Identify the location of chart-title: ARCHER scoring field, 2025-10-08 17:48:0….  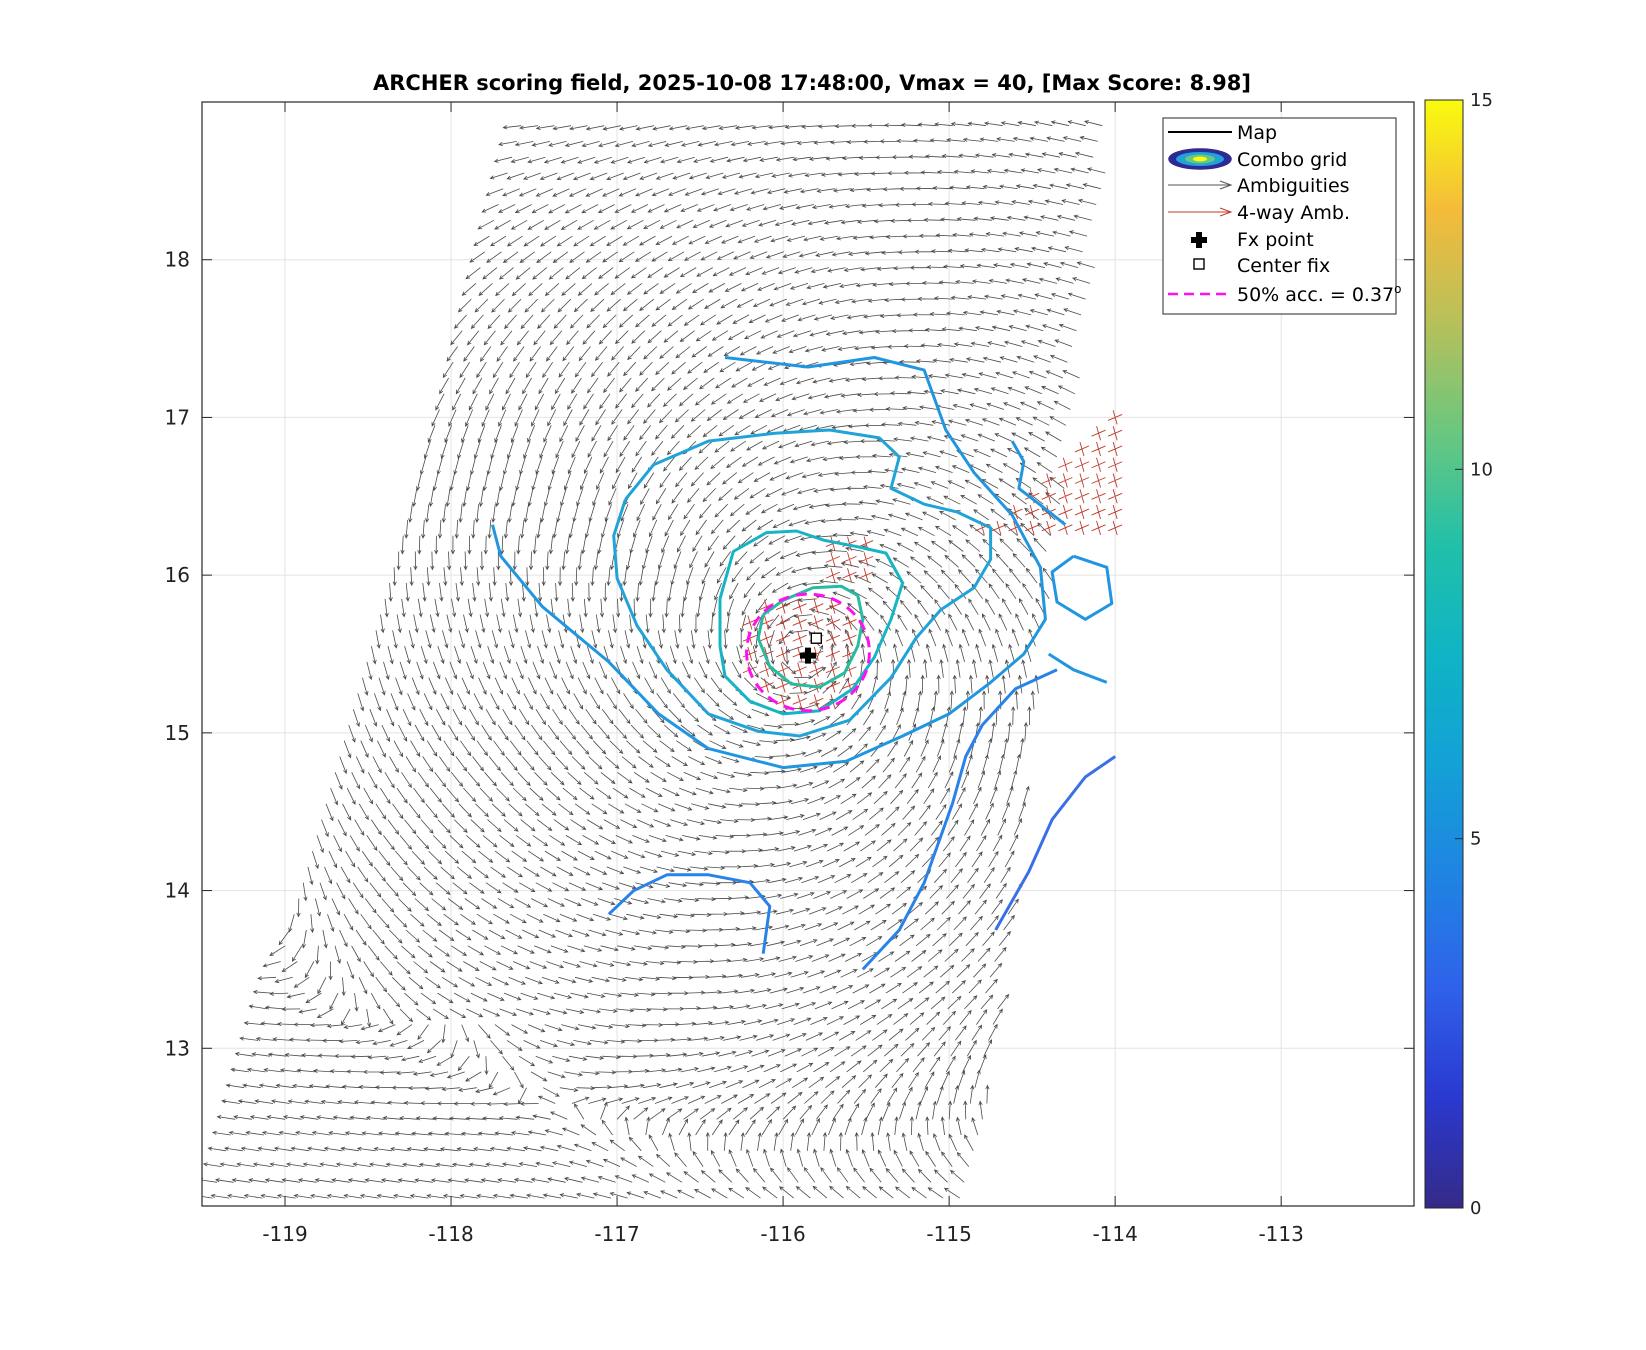
(812, 83).